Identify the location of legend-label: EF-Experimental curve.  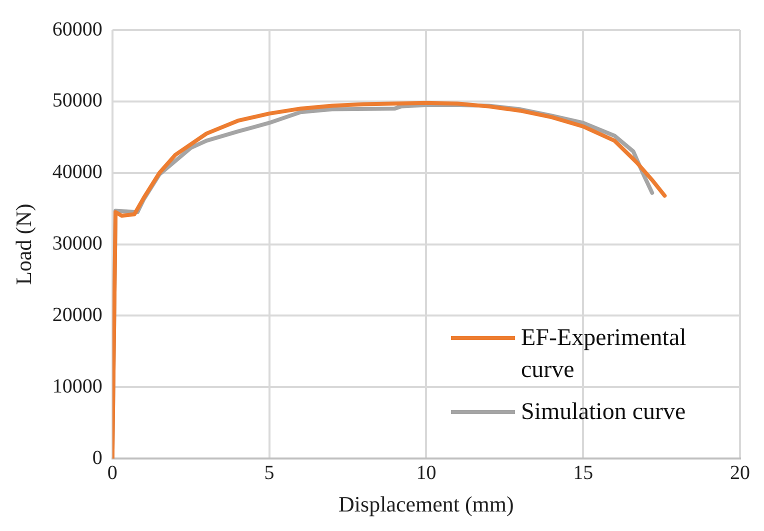
(604, 354).